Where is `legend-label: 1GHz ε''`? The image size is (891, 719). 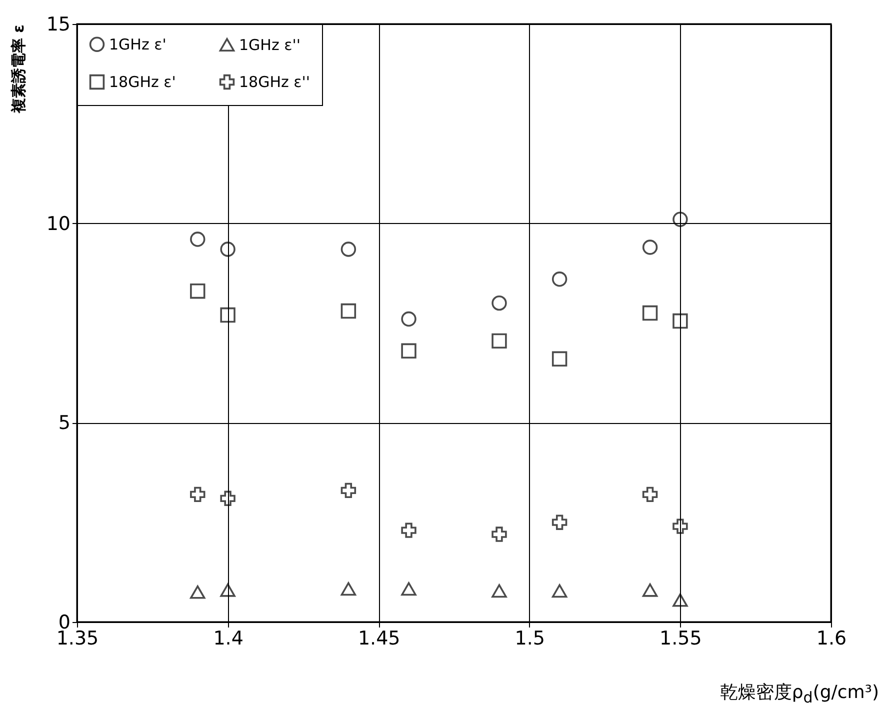
legend-label: 1GHz ε'' is located at coordinates (269, 45).